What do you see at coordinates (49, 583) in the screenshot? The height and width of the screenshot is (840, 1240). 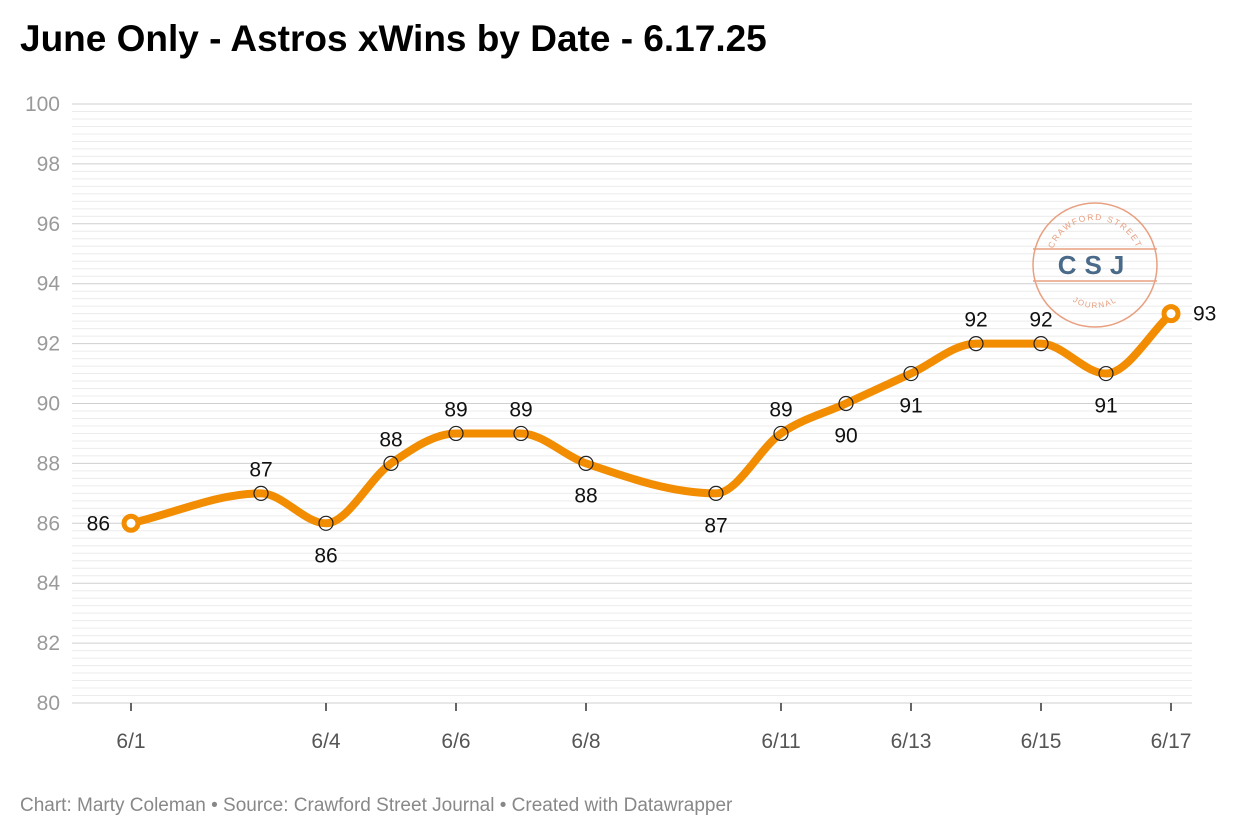 I see `y-tick-label: 84` at bounding box center [49, 583].